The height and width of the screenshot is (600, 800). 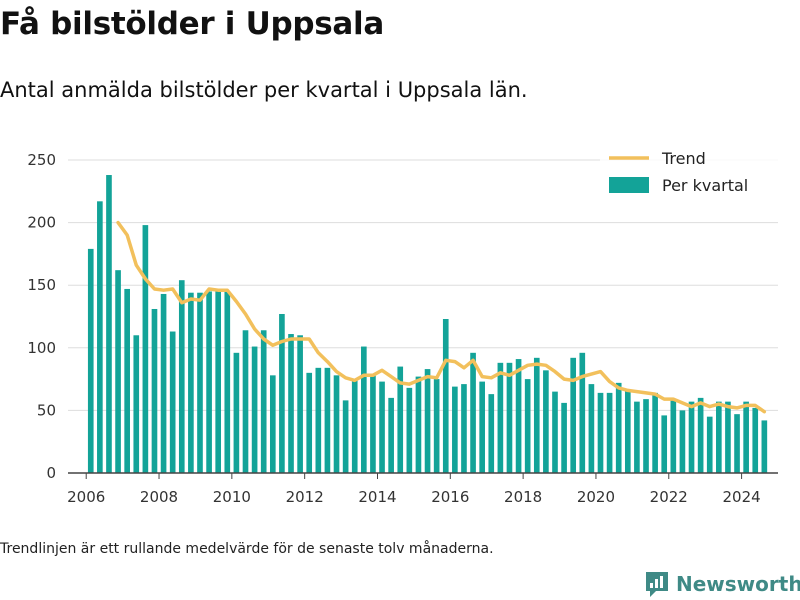 What do you see at coordinates (232, 497) in the screenshot?
I see `x-tick-label: 2010` at bounding box center [232, 497].